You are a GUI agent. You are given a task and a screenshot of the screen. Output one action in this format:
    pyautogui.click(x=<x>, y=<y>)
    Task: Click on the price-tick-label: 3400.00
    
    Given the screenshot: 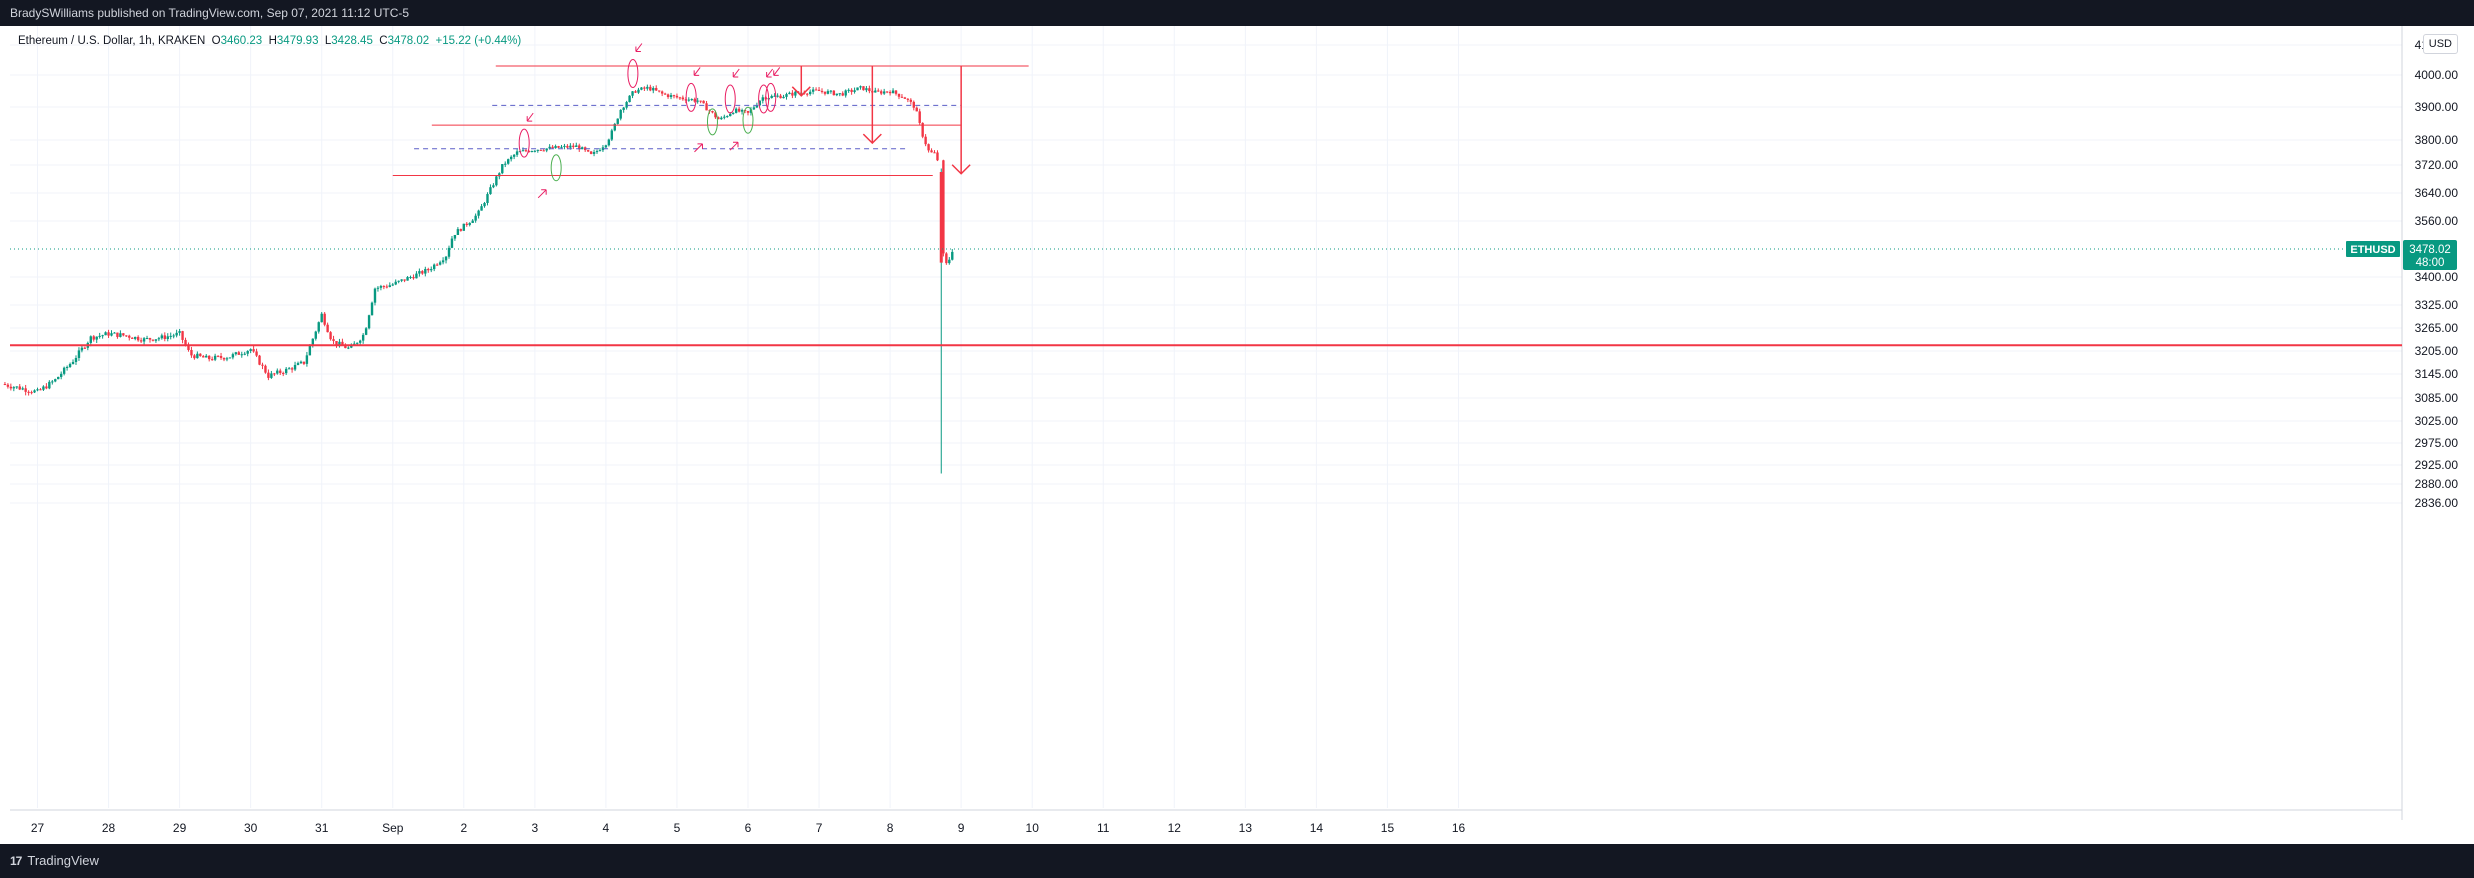 What is the action you would take?
    pyautogui.click(x=2437, y=277)
    